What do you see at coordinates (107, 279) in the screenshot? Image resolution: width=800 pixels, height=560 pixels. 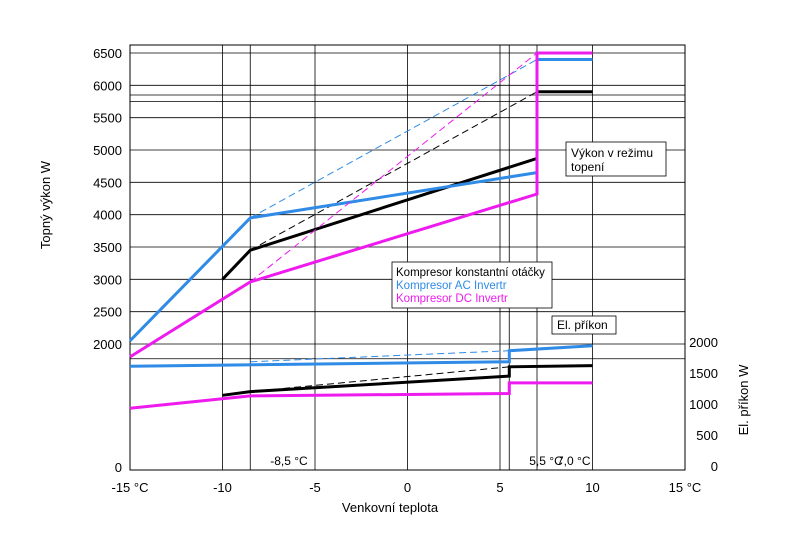 I see `left-tick-label: 3000` at bounding box center [107, 279].